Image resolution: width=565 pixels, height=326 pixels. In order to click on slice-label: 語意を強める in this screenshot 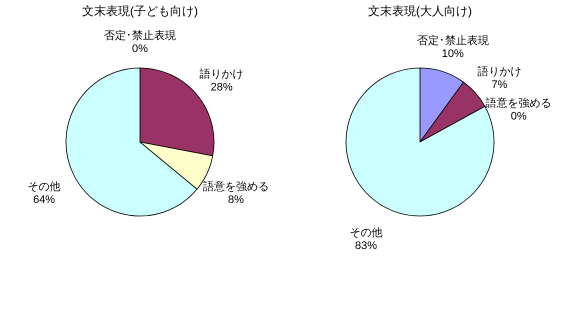, I will do `click(235, 187)`.